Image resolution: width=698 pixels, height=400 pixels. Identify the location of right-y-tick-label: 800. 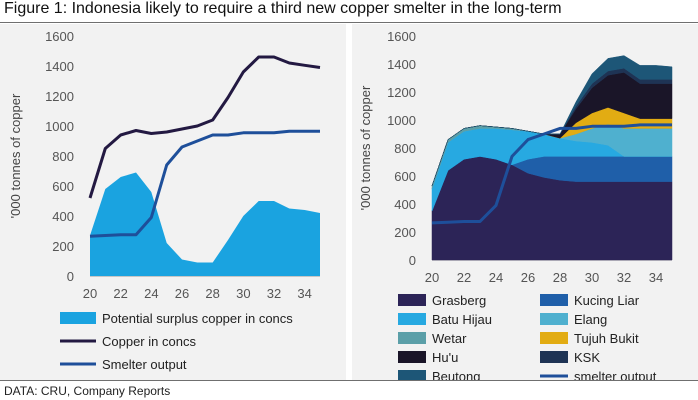
(405, 148).